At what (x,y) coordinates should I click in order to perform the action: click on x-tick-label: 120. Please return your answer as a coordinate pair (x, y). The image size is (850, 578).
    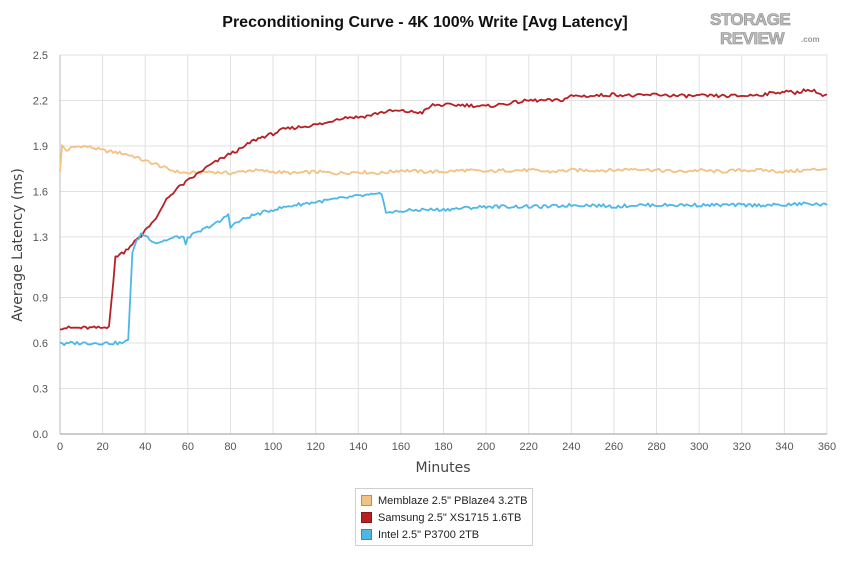
    Looking at the image, I should click on (315, 447).